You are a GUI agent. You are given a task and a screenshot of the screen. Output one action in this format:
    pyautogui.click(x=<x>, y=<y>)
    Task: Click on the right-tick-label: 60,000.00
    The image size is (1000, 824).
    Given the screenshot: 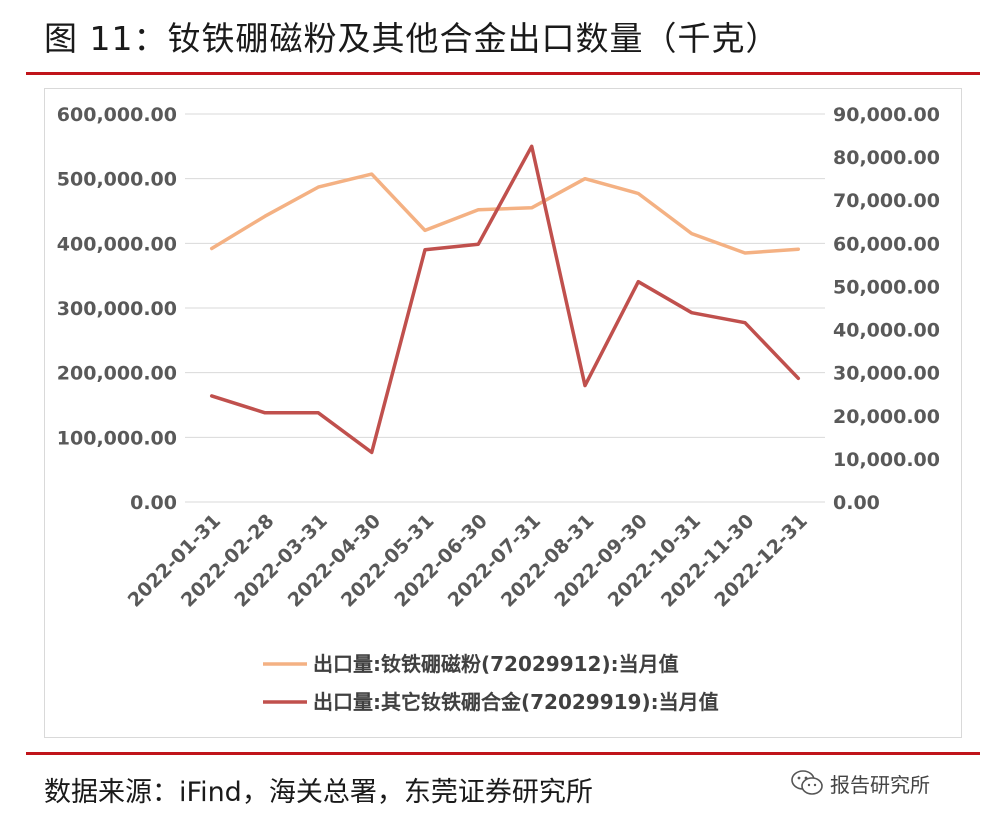 What is the action you would take?
    pyautogui.click(x=886, y=244)
    